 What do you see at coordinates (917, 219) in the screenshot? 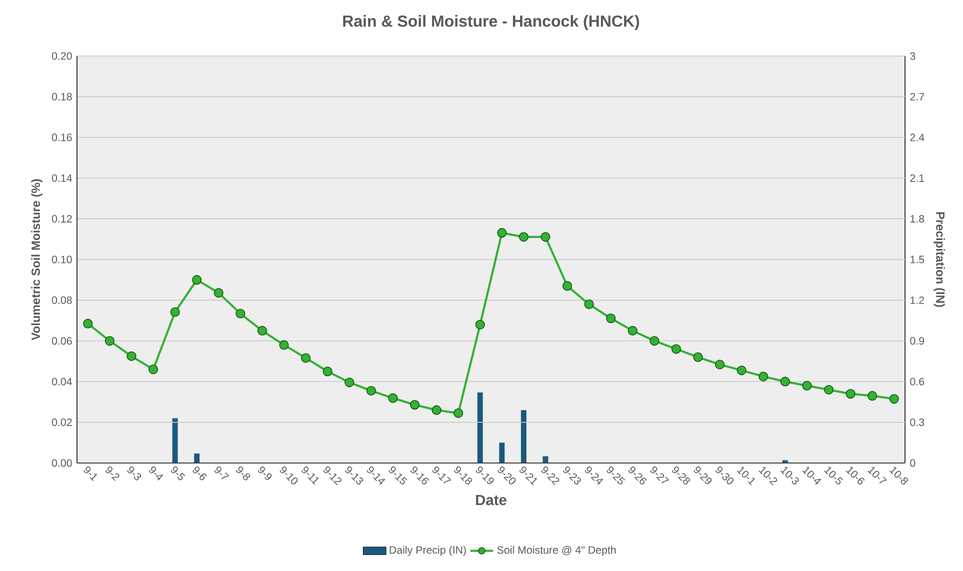
I see `y2-tick-label: 1.8` at bounding box center [917, 219].